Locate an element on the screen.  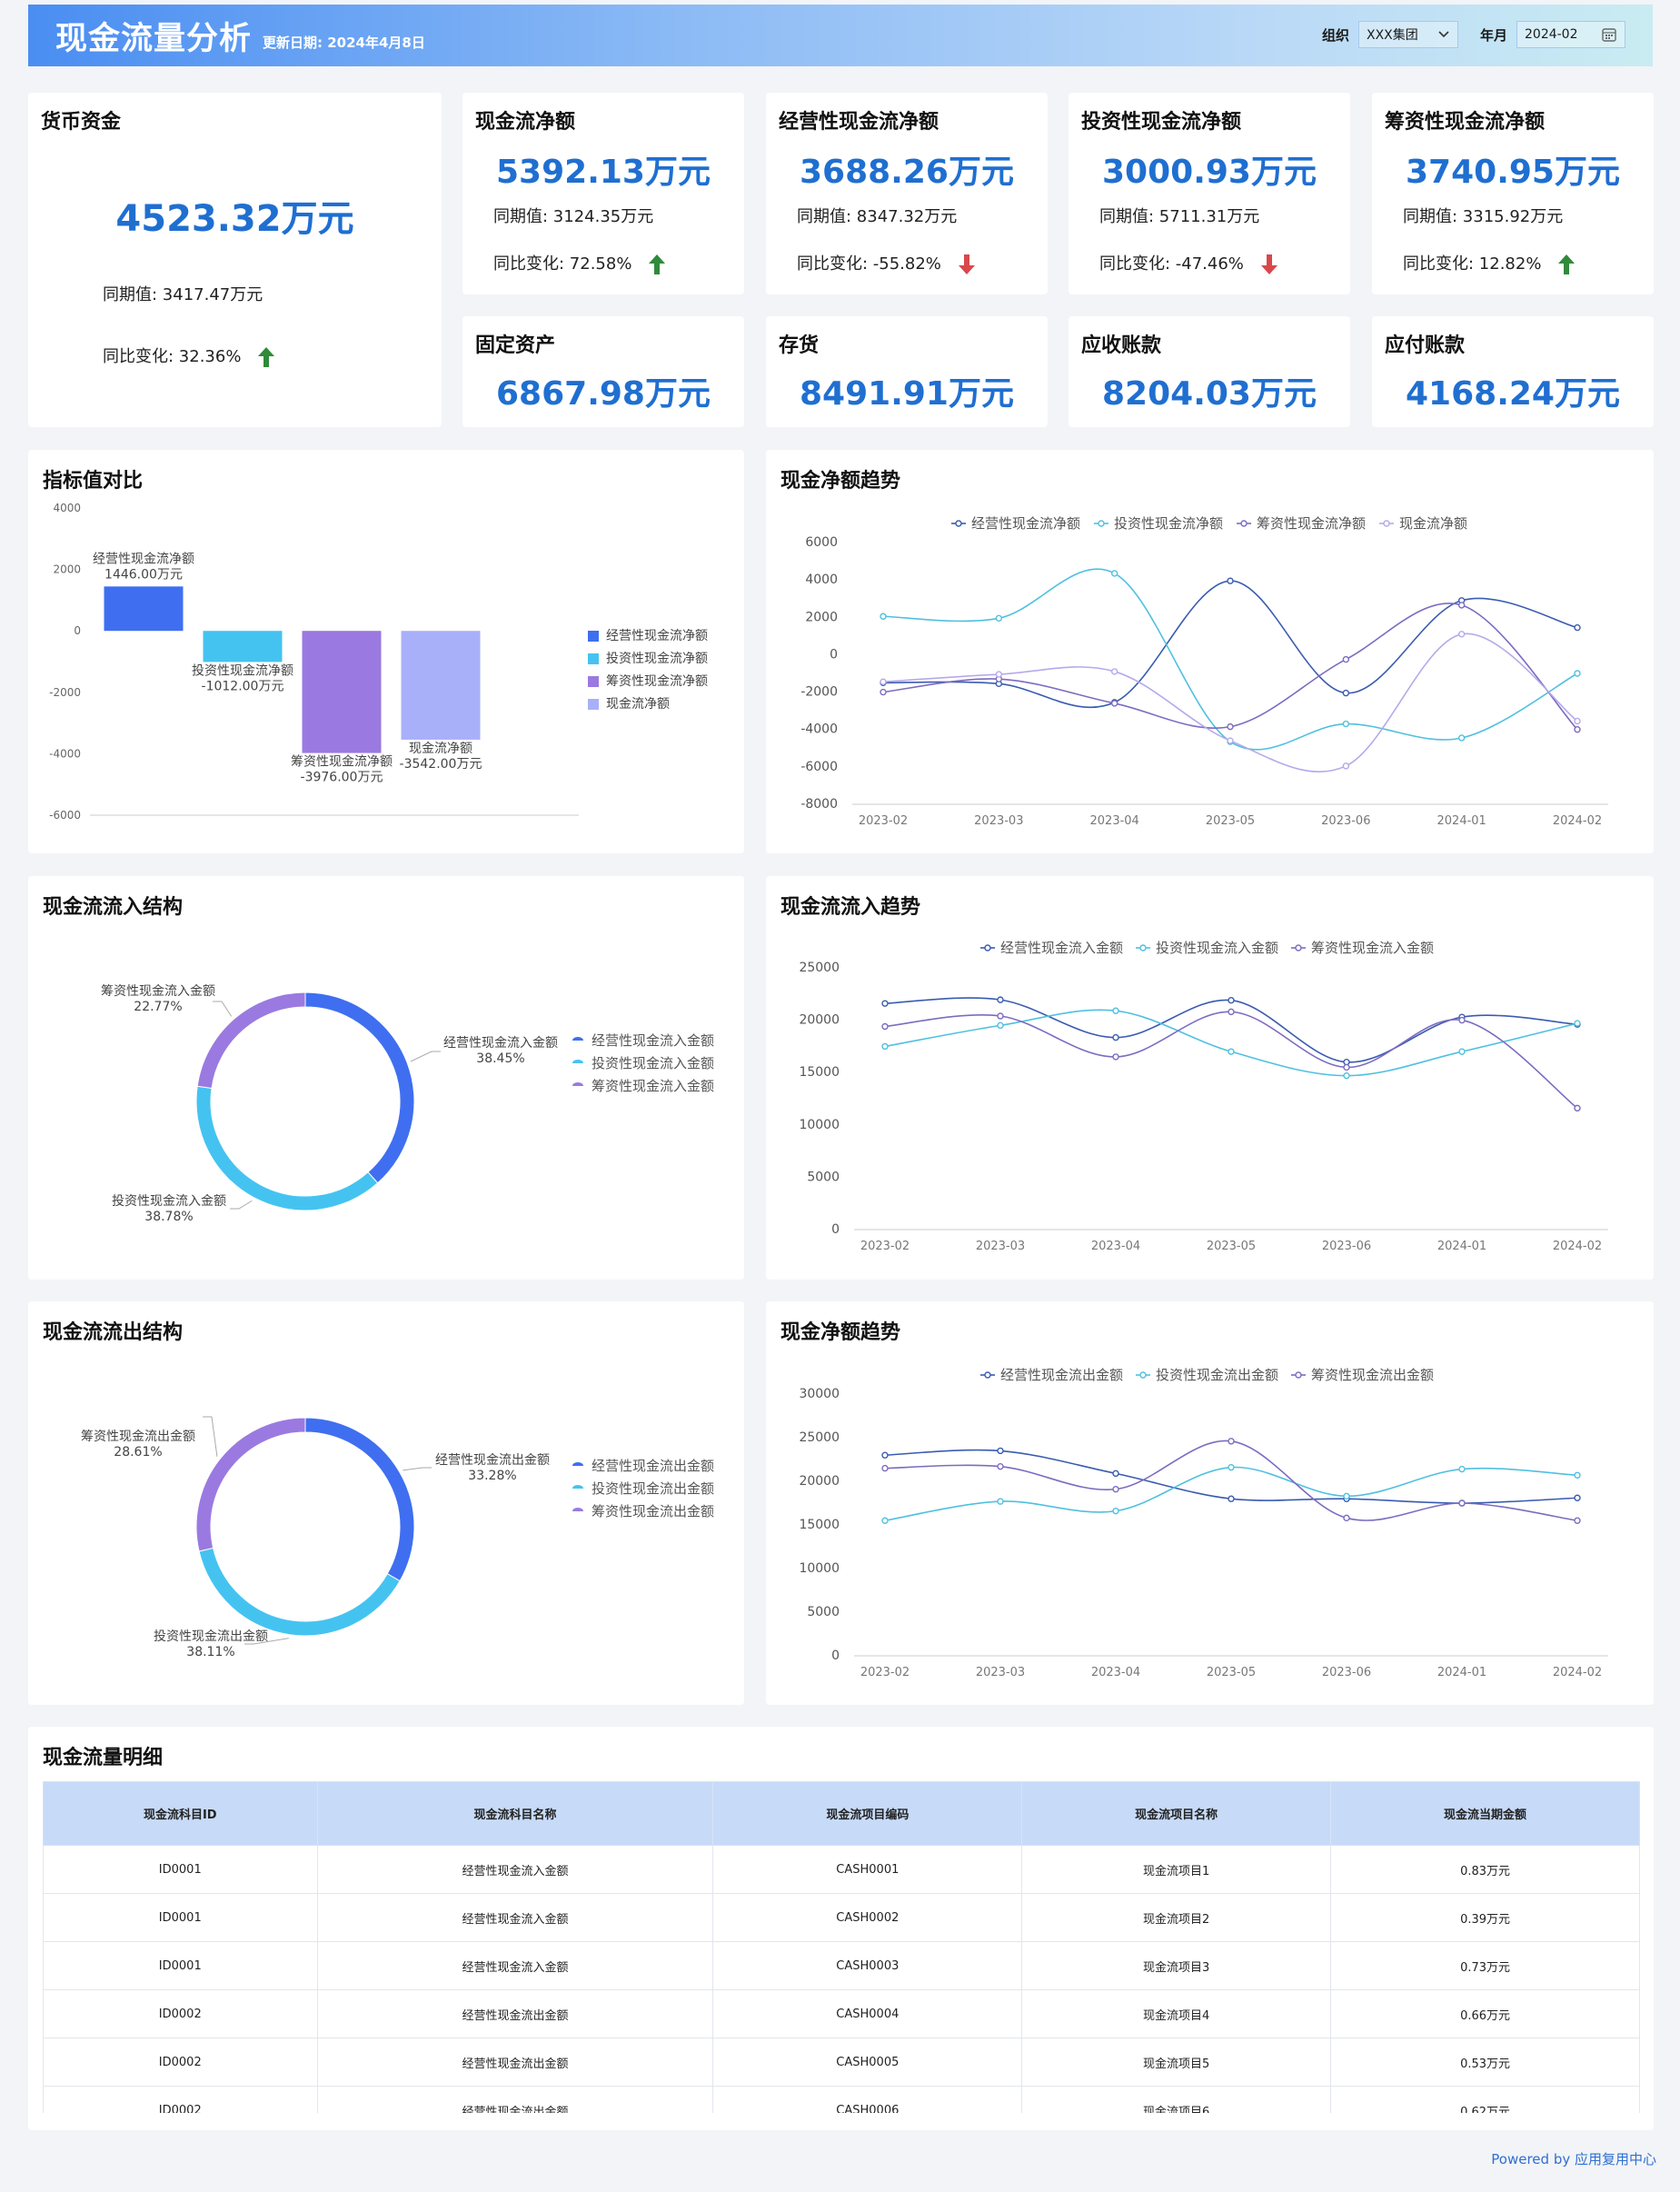
col-header: 现金流项目编码 is located at coordinates (868, 1813).